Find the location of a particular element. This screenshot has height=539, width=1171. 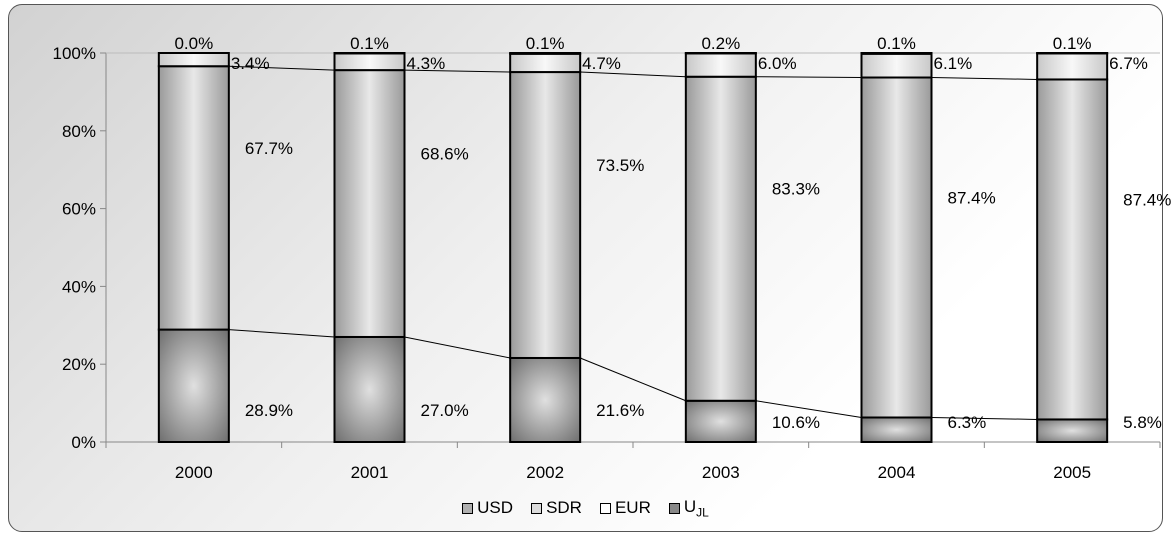

data-label-ujl: 28.9% is located at coordinates (269, 410).